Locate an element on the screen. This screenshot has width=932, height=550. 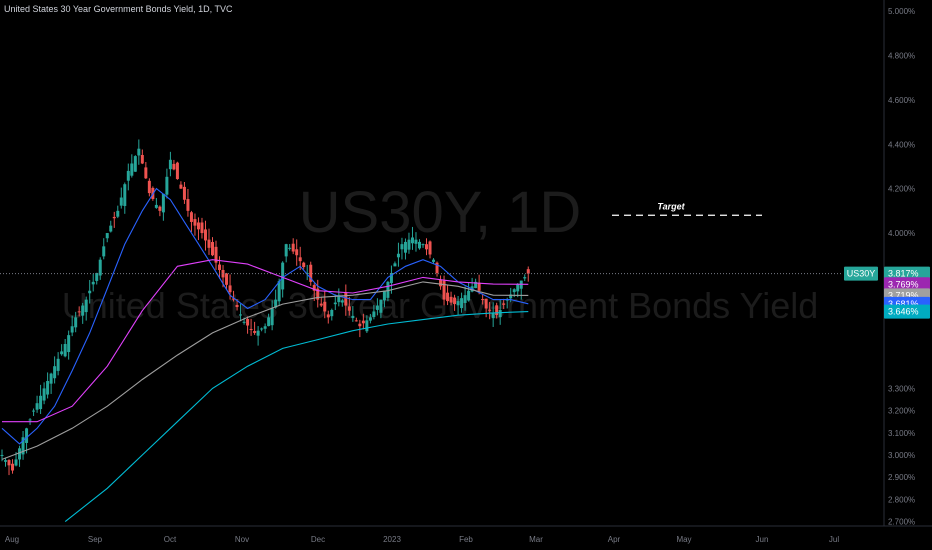
price-tick-label: 4.800% is located at coordinates (901, 55).